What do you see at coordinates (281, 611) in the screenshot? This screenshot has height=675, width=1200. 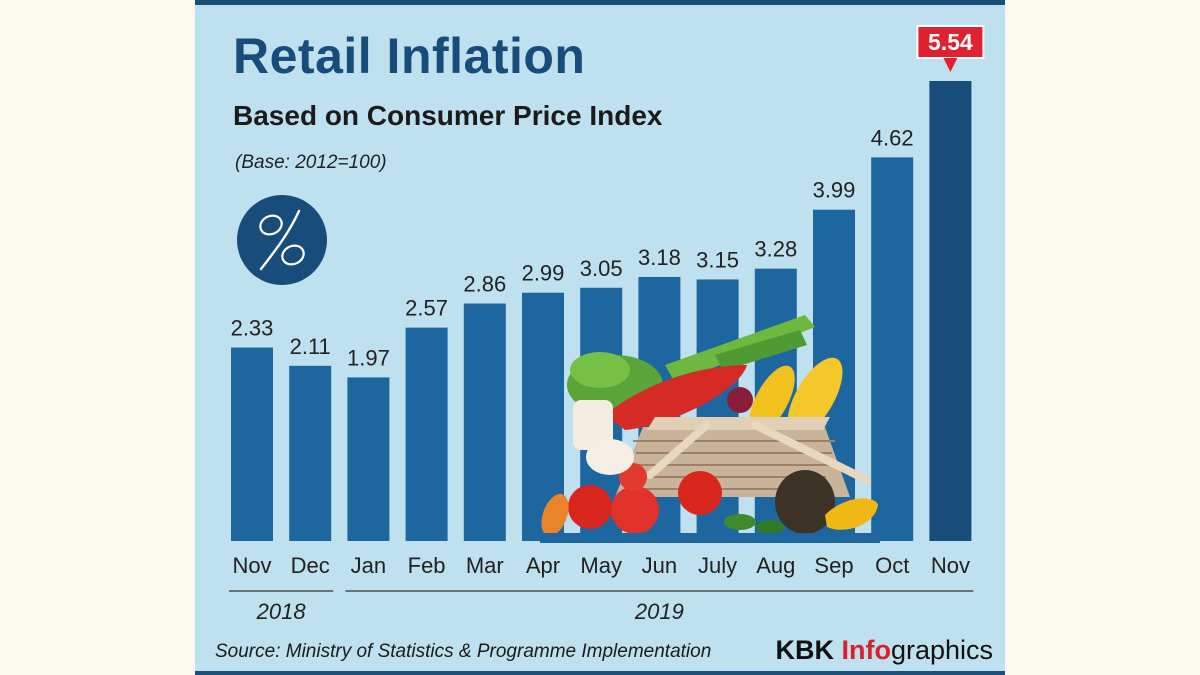 I see `year-label-0: 2018` at bounding box center [281, 611].